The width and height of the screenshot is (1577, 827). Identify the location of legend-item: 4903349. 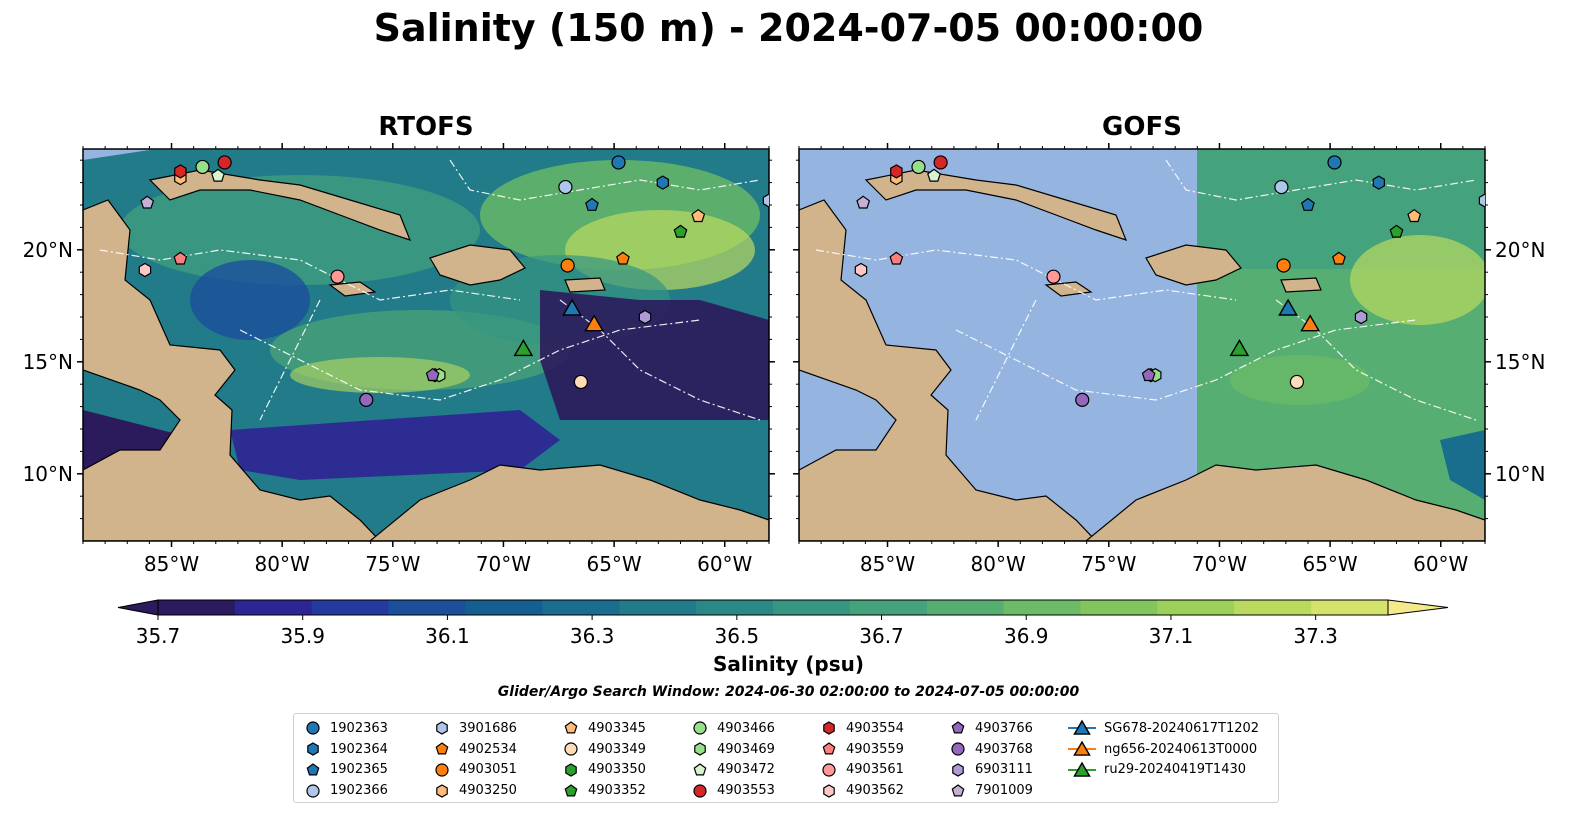
(603, 749).